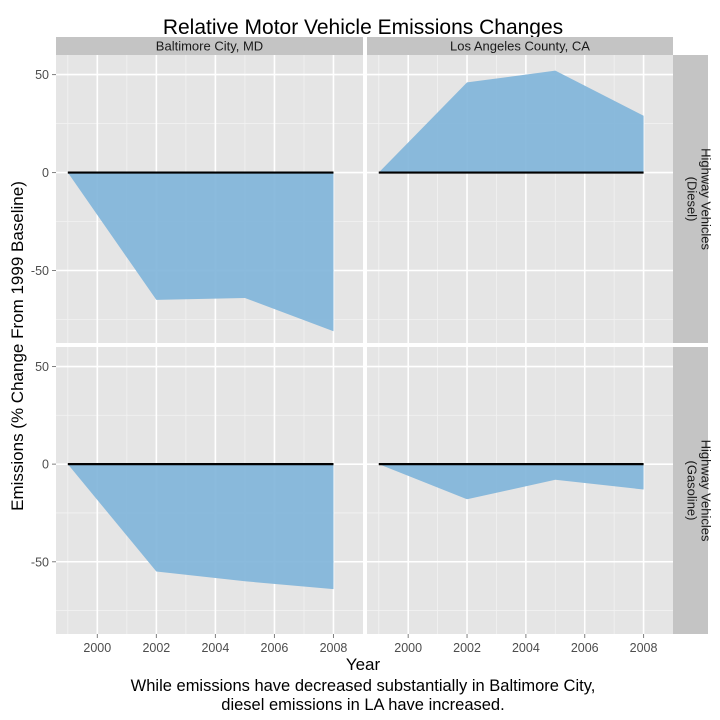  What do you see at coordinates (43, 318) in the screenshot?
I see `y-axis: 50 0 -50 50 0 -50` at bounding box center [43, 318].